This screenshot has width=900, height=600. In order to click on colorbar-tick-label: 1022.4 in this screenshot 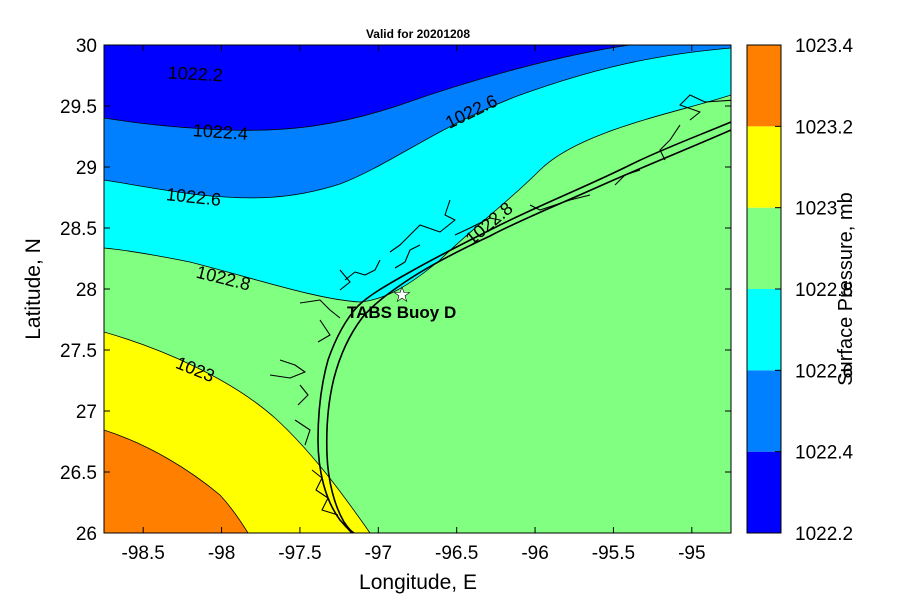, I will do `click(824, 453)`.